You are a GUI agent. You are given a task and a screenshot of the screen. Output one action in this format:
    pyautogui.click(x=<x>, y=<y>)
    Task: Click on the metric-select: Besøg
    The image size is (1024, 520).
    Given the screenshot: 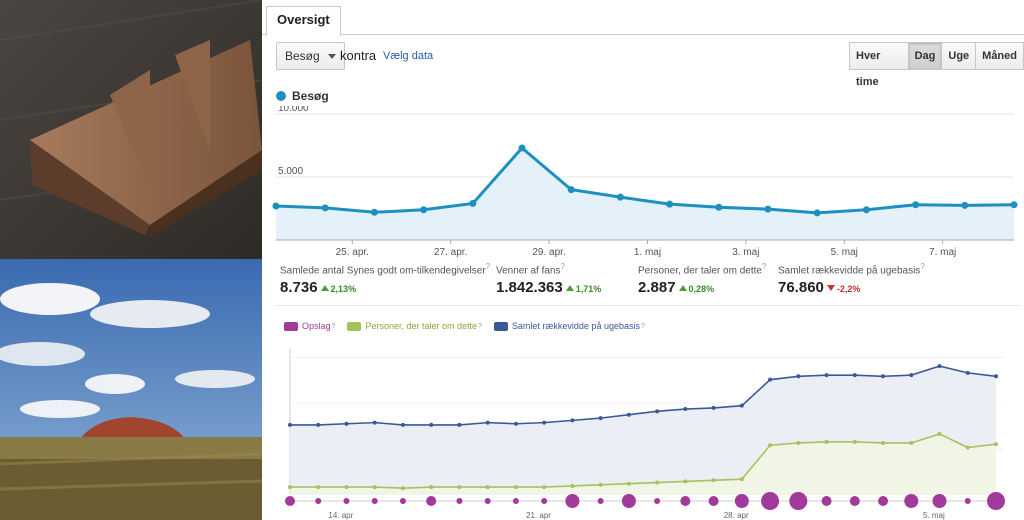 What is the action you would take?
    pyautogui.click(x=310, y=56)
    